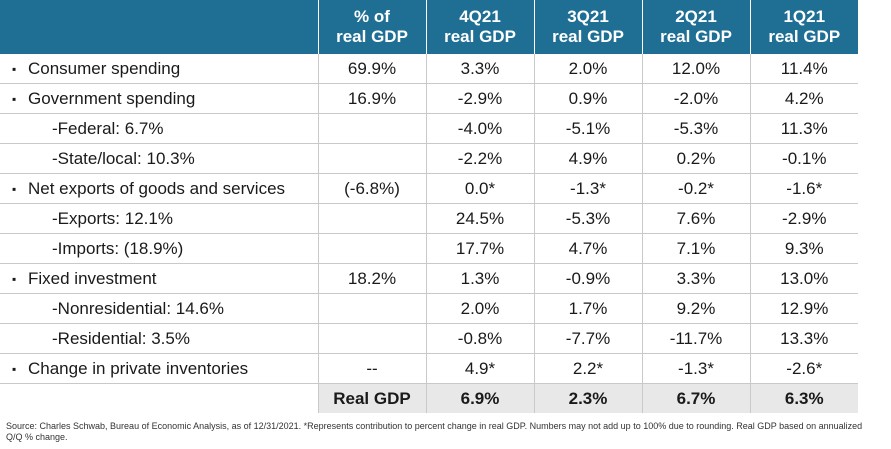 The image size is (891, 449). What do you see at coordinates (429, 398) in the screenshot?
I see `total-row: Real GDP 6.9% 2.3% 6.7% 6.3%` at bounding box center [429, 398].